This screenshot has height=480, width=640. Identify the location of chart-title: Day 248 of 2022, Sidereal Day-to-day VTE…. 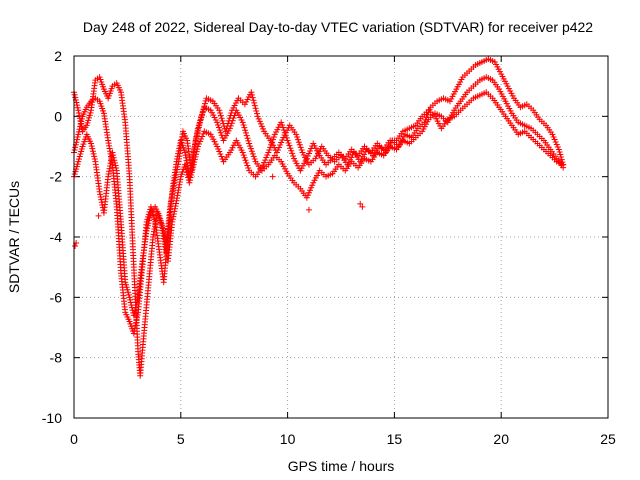
(338, 27).